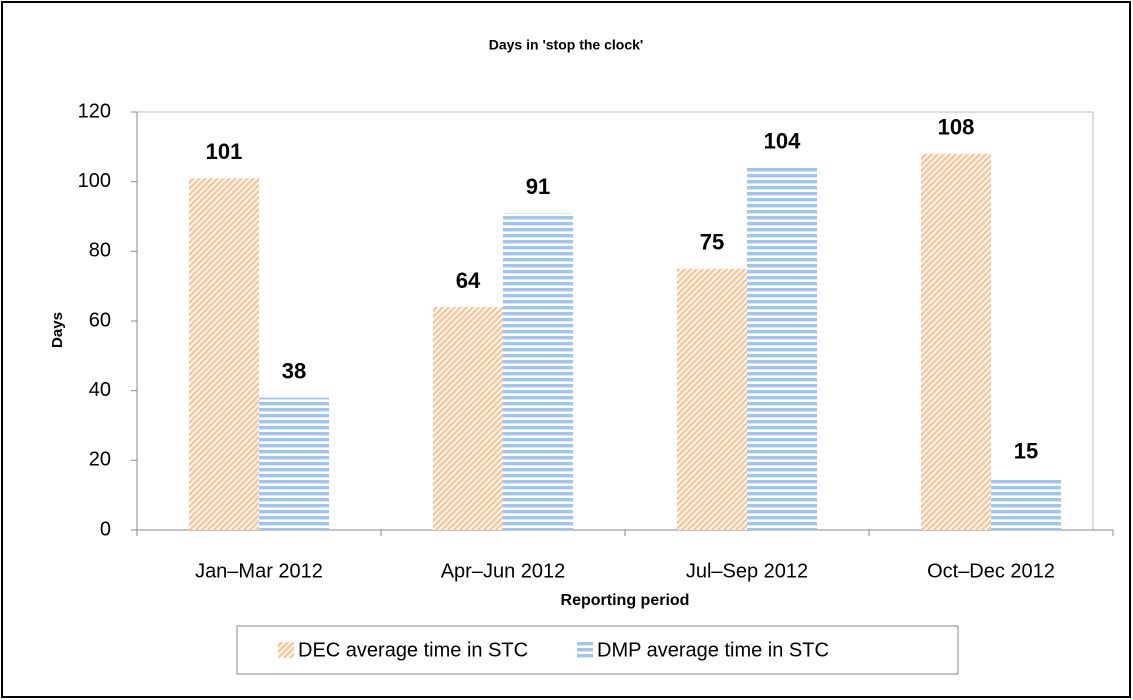  Describe the element at coordinates (100, 460) in the screenshot. I see `y-tick-label: 20` at that location.